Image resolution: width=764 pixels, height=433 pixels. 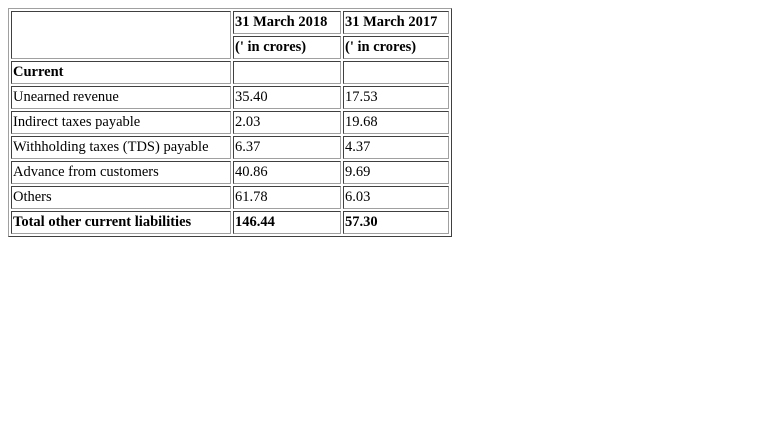 I want to click on total-value-2018: 146.44, so click(x=287, y=222).